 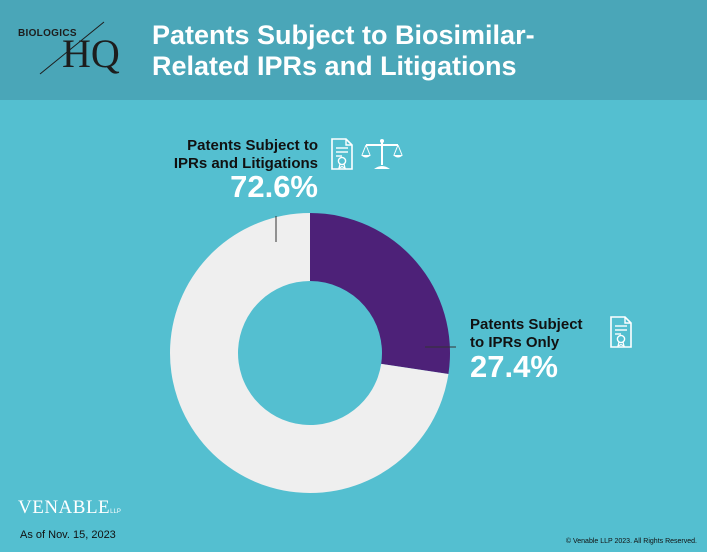 What do you see at coordinates (343, 35) in the screenshot?
I see `title-line-1: Patents Subject to Biosimilar-` at bounding box center [343, 35].